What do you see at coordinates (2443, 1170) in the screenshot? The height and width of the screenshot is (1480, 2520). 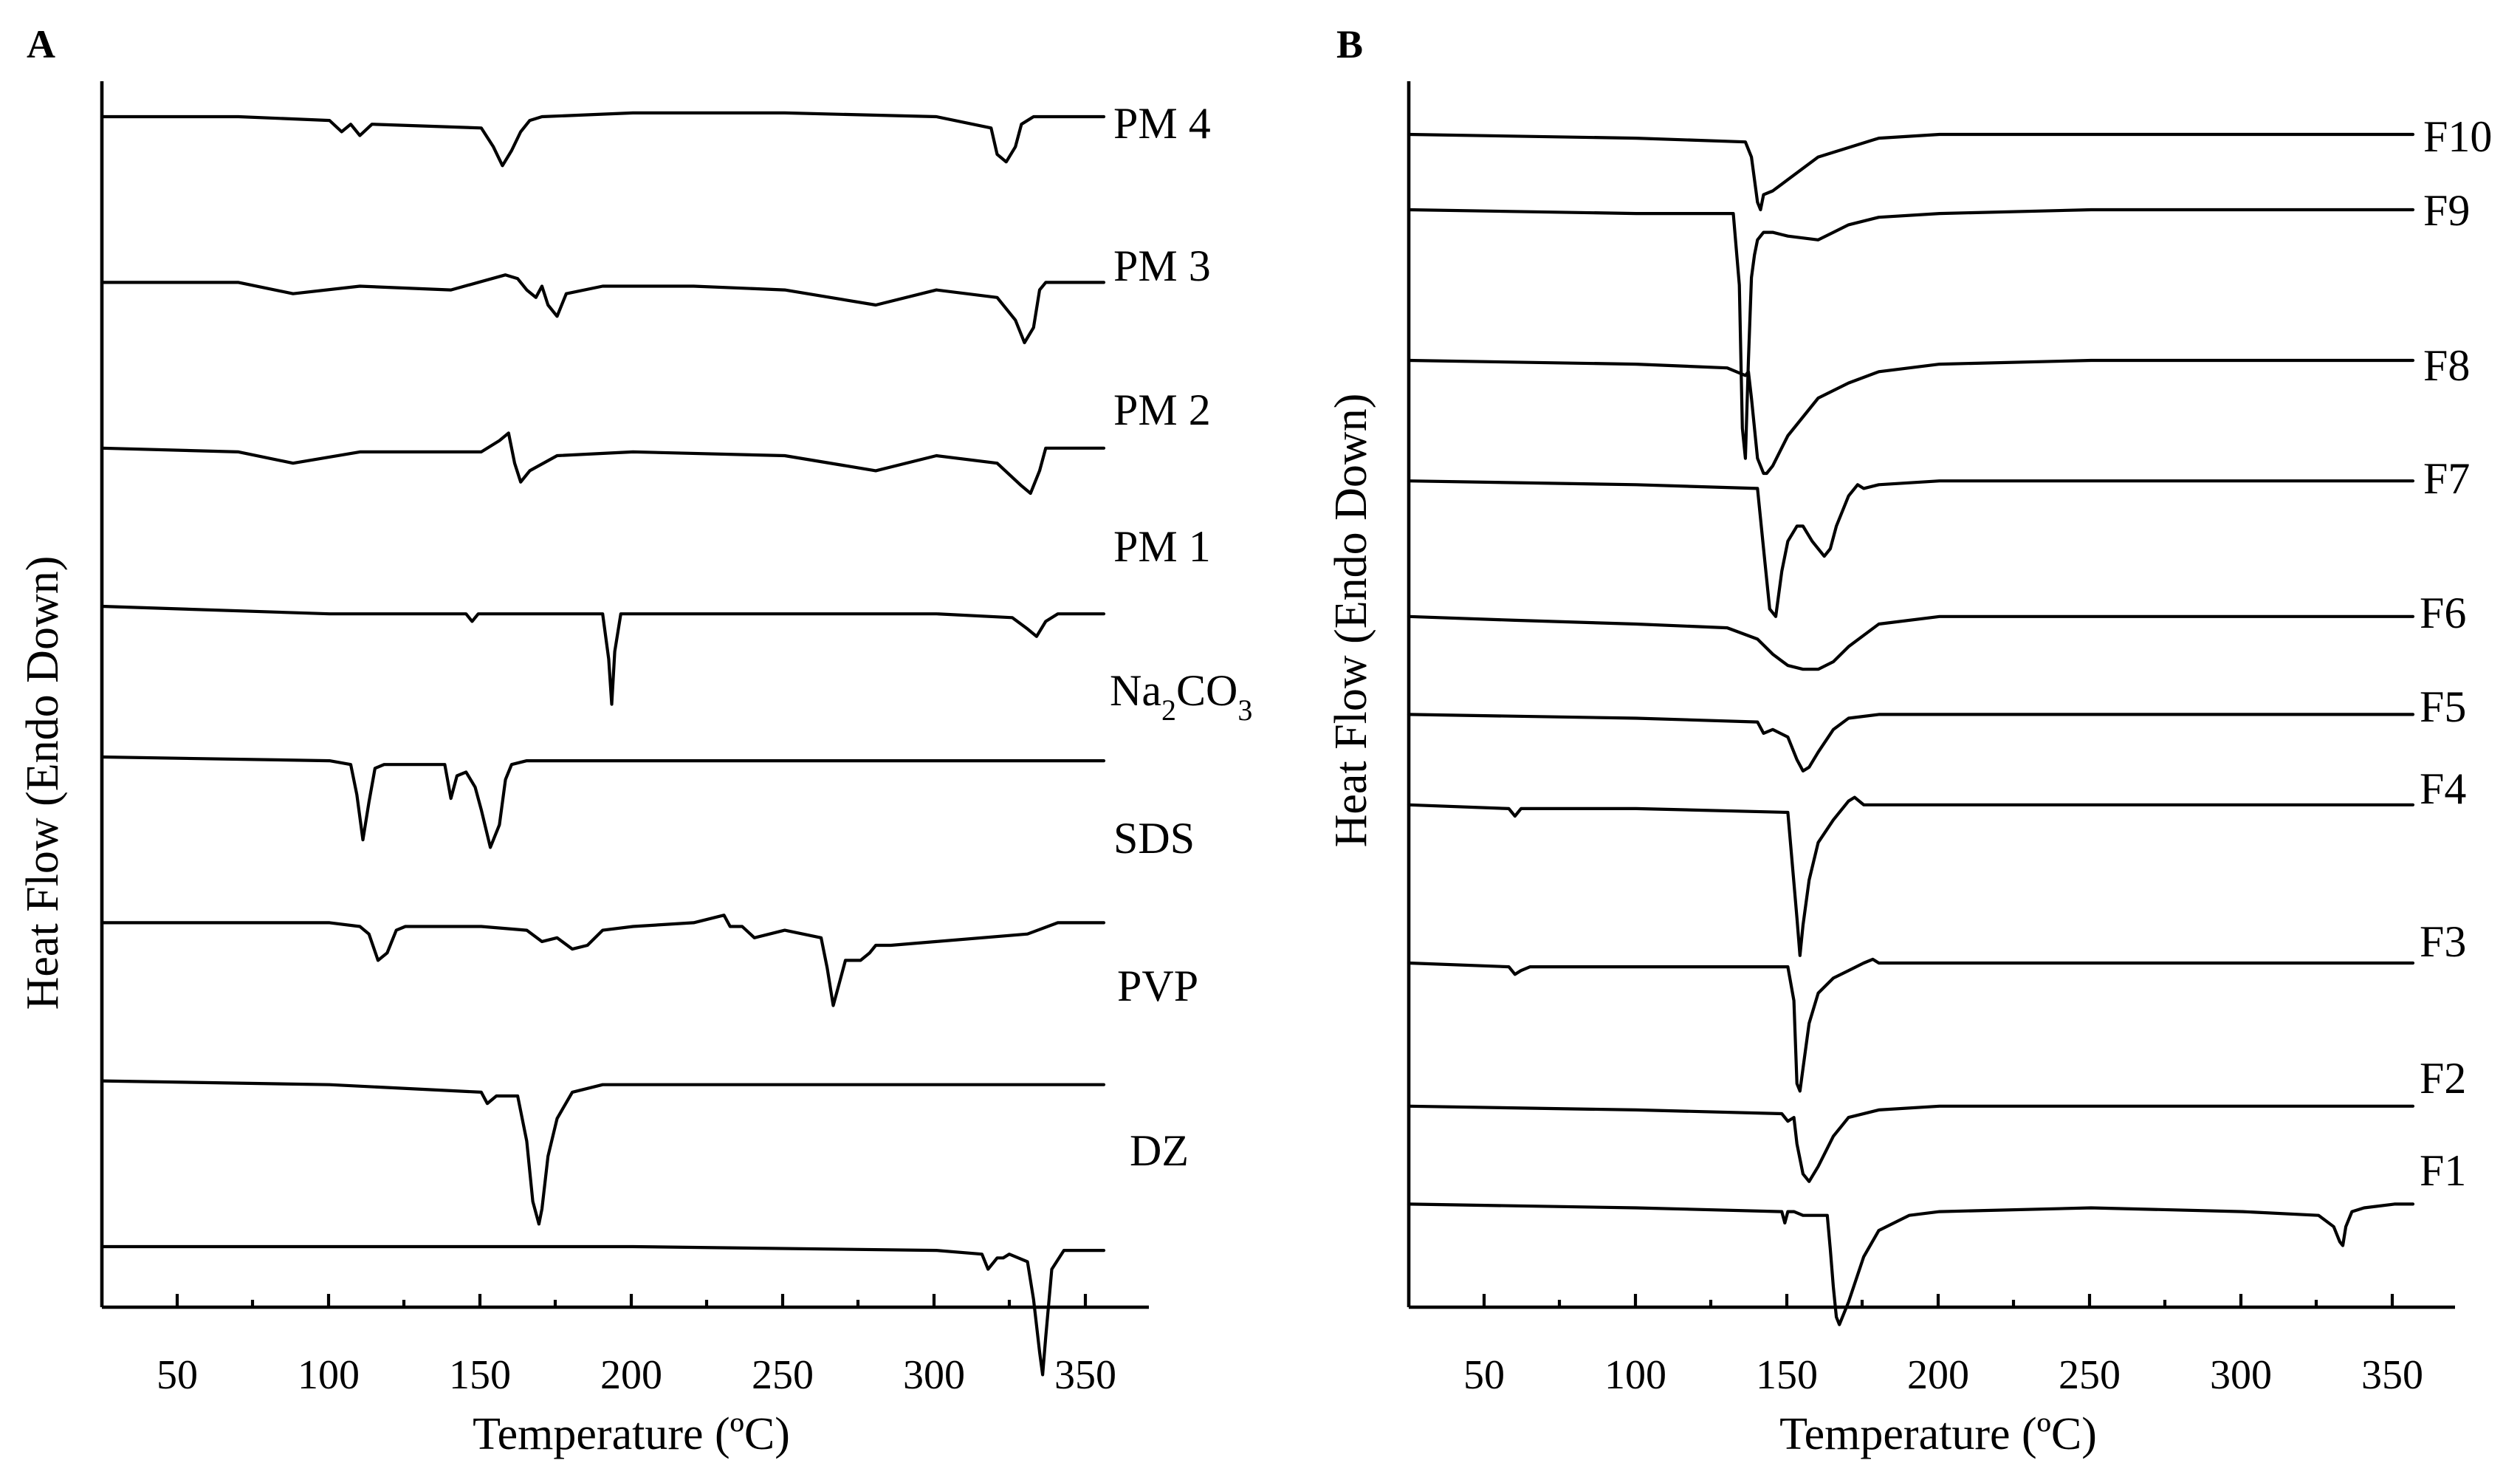 I see `curve-label-f1: F1` at bounding box center [2443, 1170].